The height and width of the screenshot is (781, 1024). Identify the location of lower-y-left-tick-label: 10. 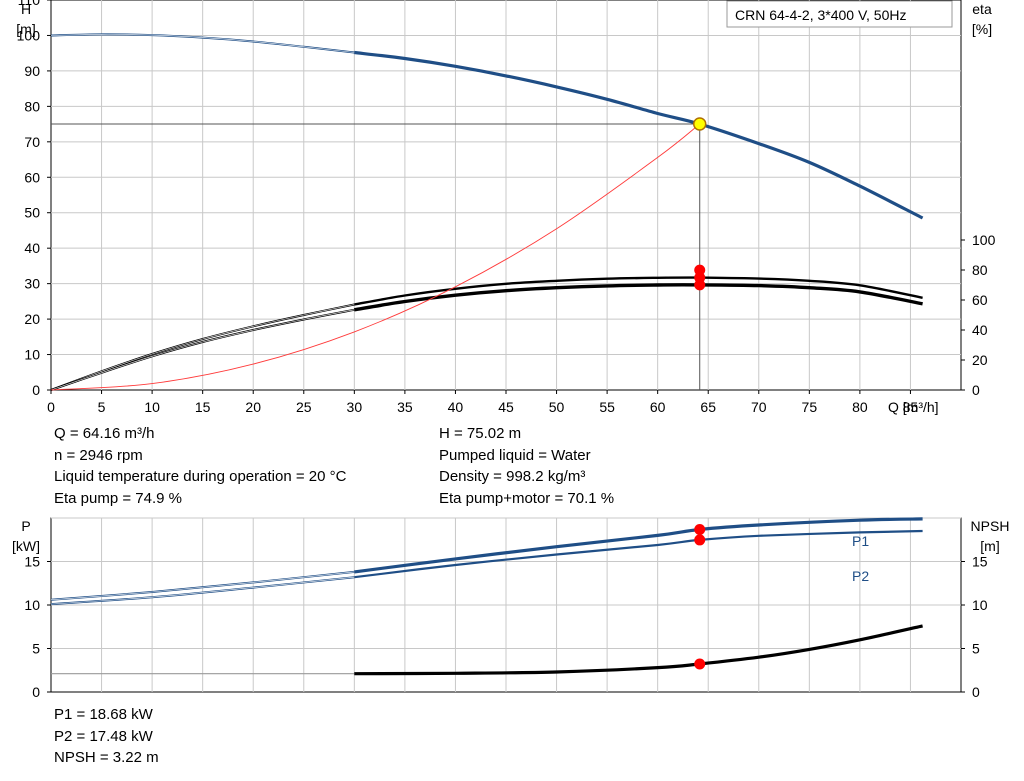
(32, 605).